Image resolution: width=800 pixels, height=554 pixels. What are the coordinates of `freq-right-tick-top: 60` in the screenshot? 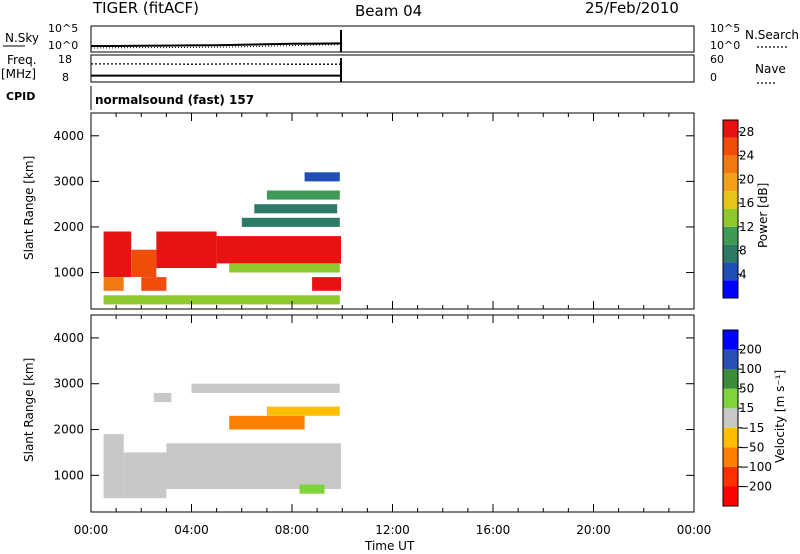 It's located at (717, 59).